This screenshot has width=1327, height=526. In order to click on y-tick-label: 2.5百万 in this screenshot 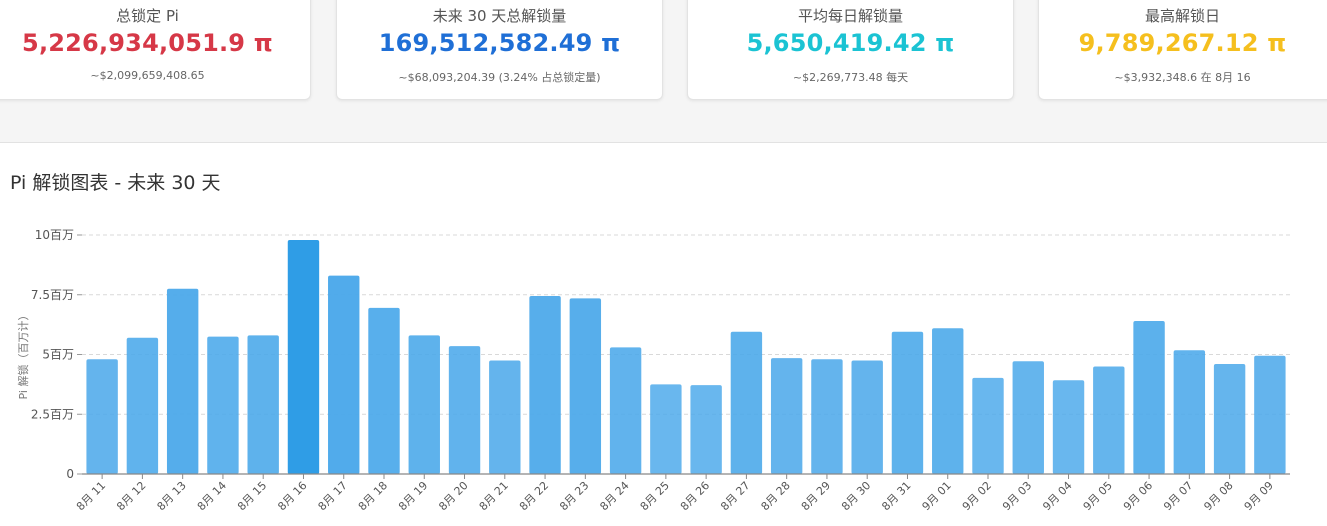, I will do `click(52, 414)`.